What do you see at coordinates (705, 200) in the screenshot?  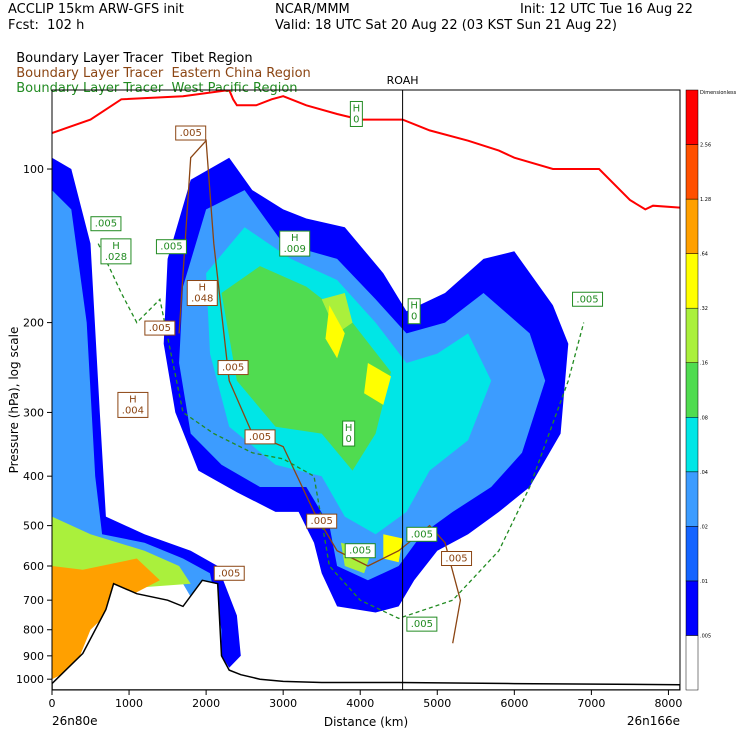 I see `colorbar-level-label: 1.28` at bounding box center [705, 200].